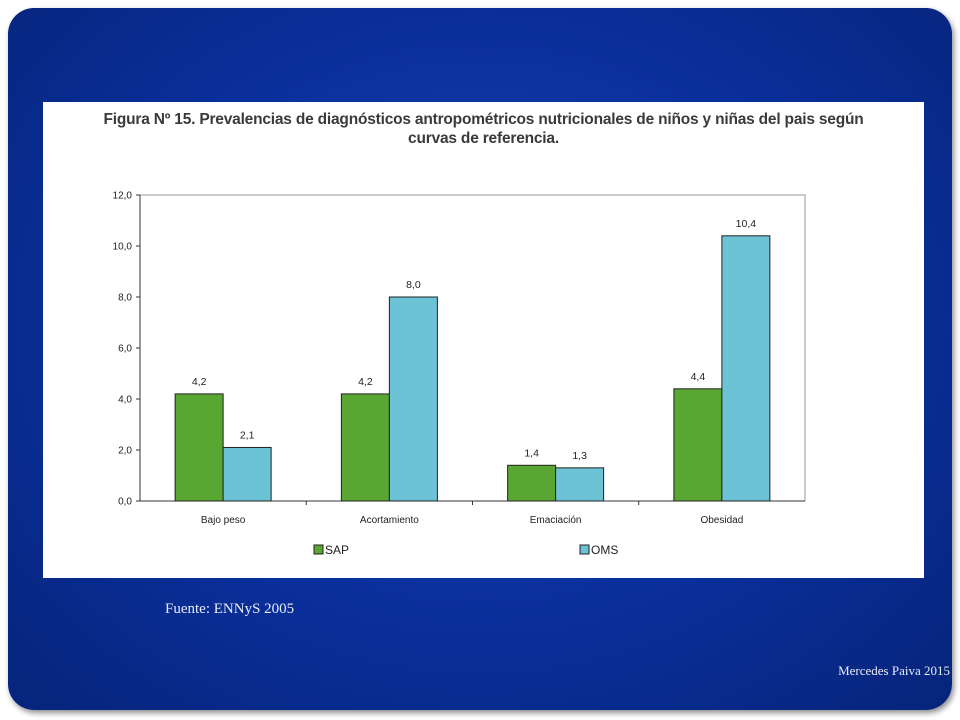 Image resolution: width=960 pixels, height=720 pixels. Describe the element at coordinates (247, 435) in the screenshot. I see `data-label: 2,1` at that location.